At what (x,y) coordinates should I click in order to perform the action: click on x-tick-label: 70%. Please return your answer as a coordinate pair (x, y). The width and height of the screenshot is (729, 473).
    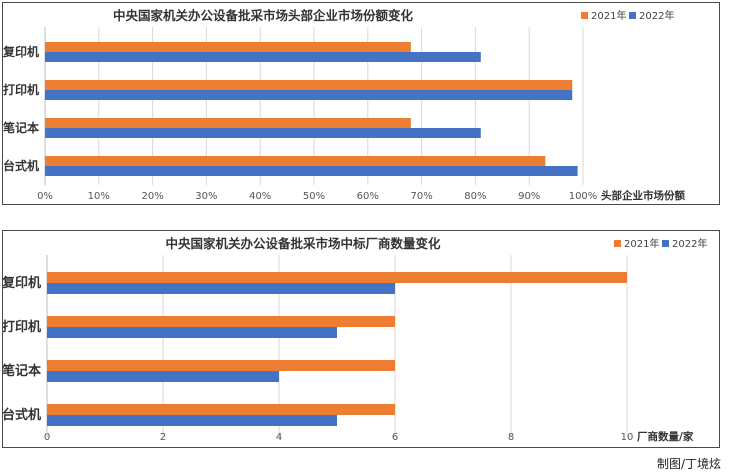
    Looking at the image, I should click on (421, 196).